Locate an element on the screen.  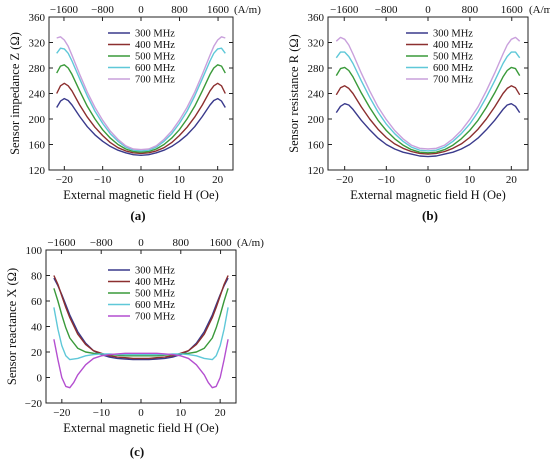
y-tick-label: 60 is located at coordinates (37, 302).